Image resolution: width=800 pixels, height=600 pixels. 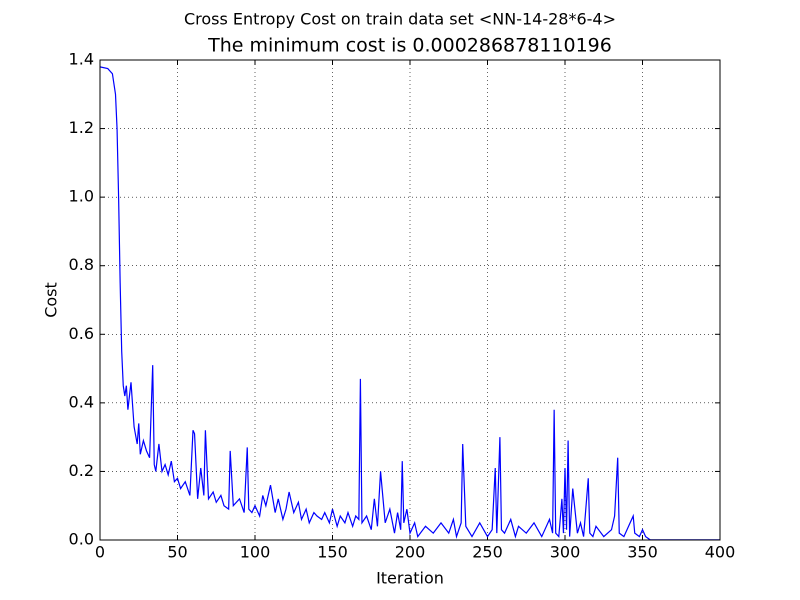 What do you see at coordinates (81, 333) in the screenshot?
I see `y-tick-label: 0.6` at bounding box center [81, 333].